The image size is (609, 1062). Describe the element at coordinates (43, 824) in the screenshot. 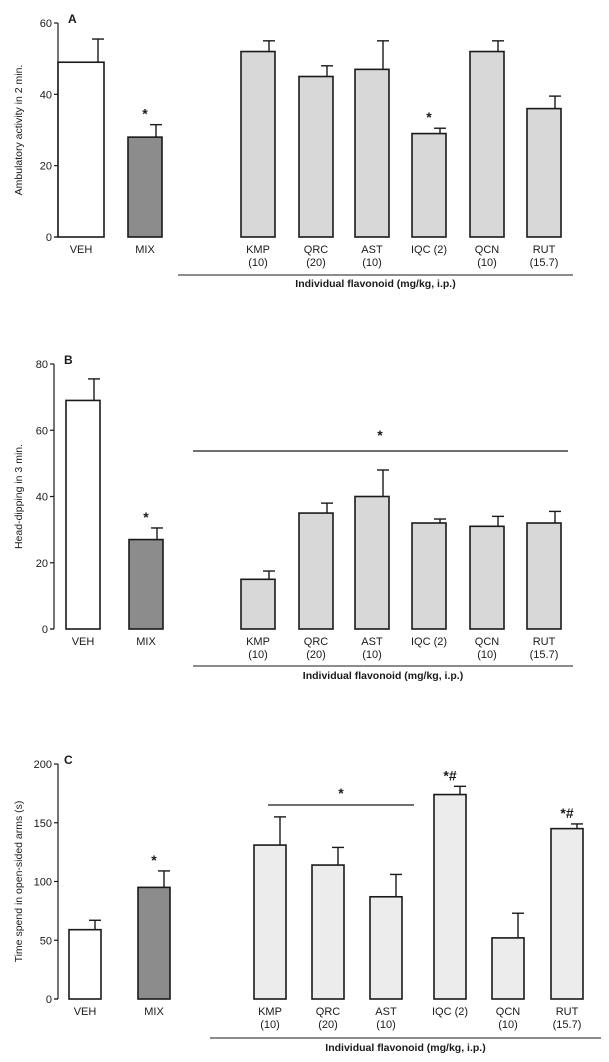

I see `y-tick-label: 150` at that location.